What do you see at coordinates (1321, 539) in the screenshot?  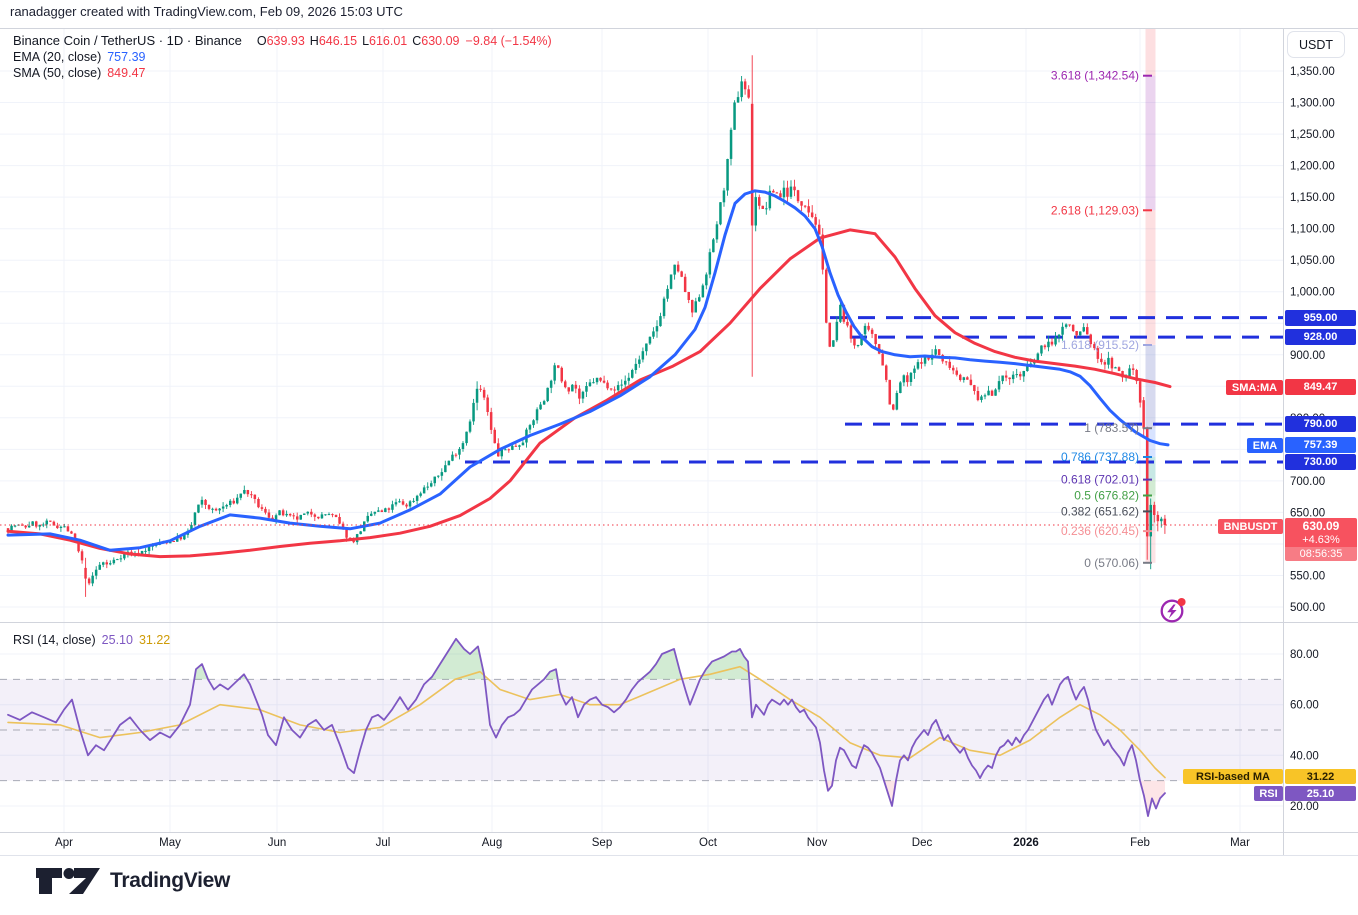 I see `last-price-badge: 630.09 +4.63% 08:56:35` at bounding box center [1321, 539].